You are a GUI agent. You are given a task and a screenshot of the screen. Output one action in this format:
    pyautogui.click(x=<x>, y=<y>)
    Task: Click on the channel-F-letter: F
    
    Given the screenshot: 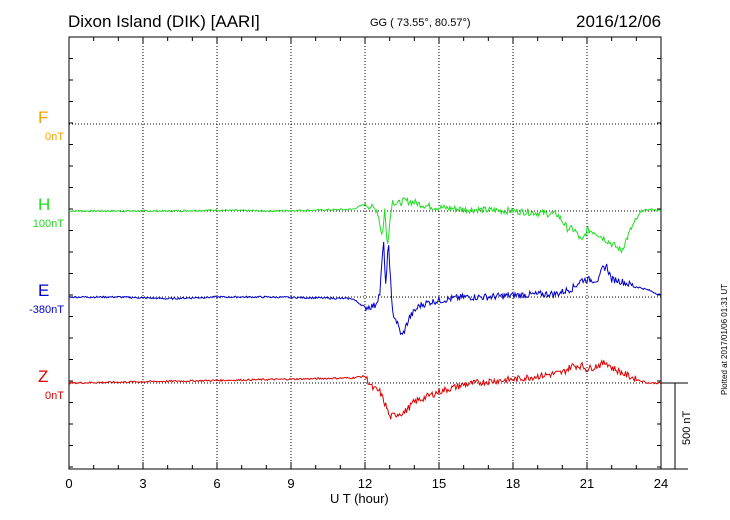 What is the action you would take?
    pyautogui.click(x=43, y=117)
    